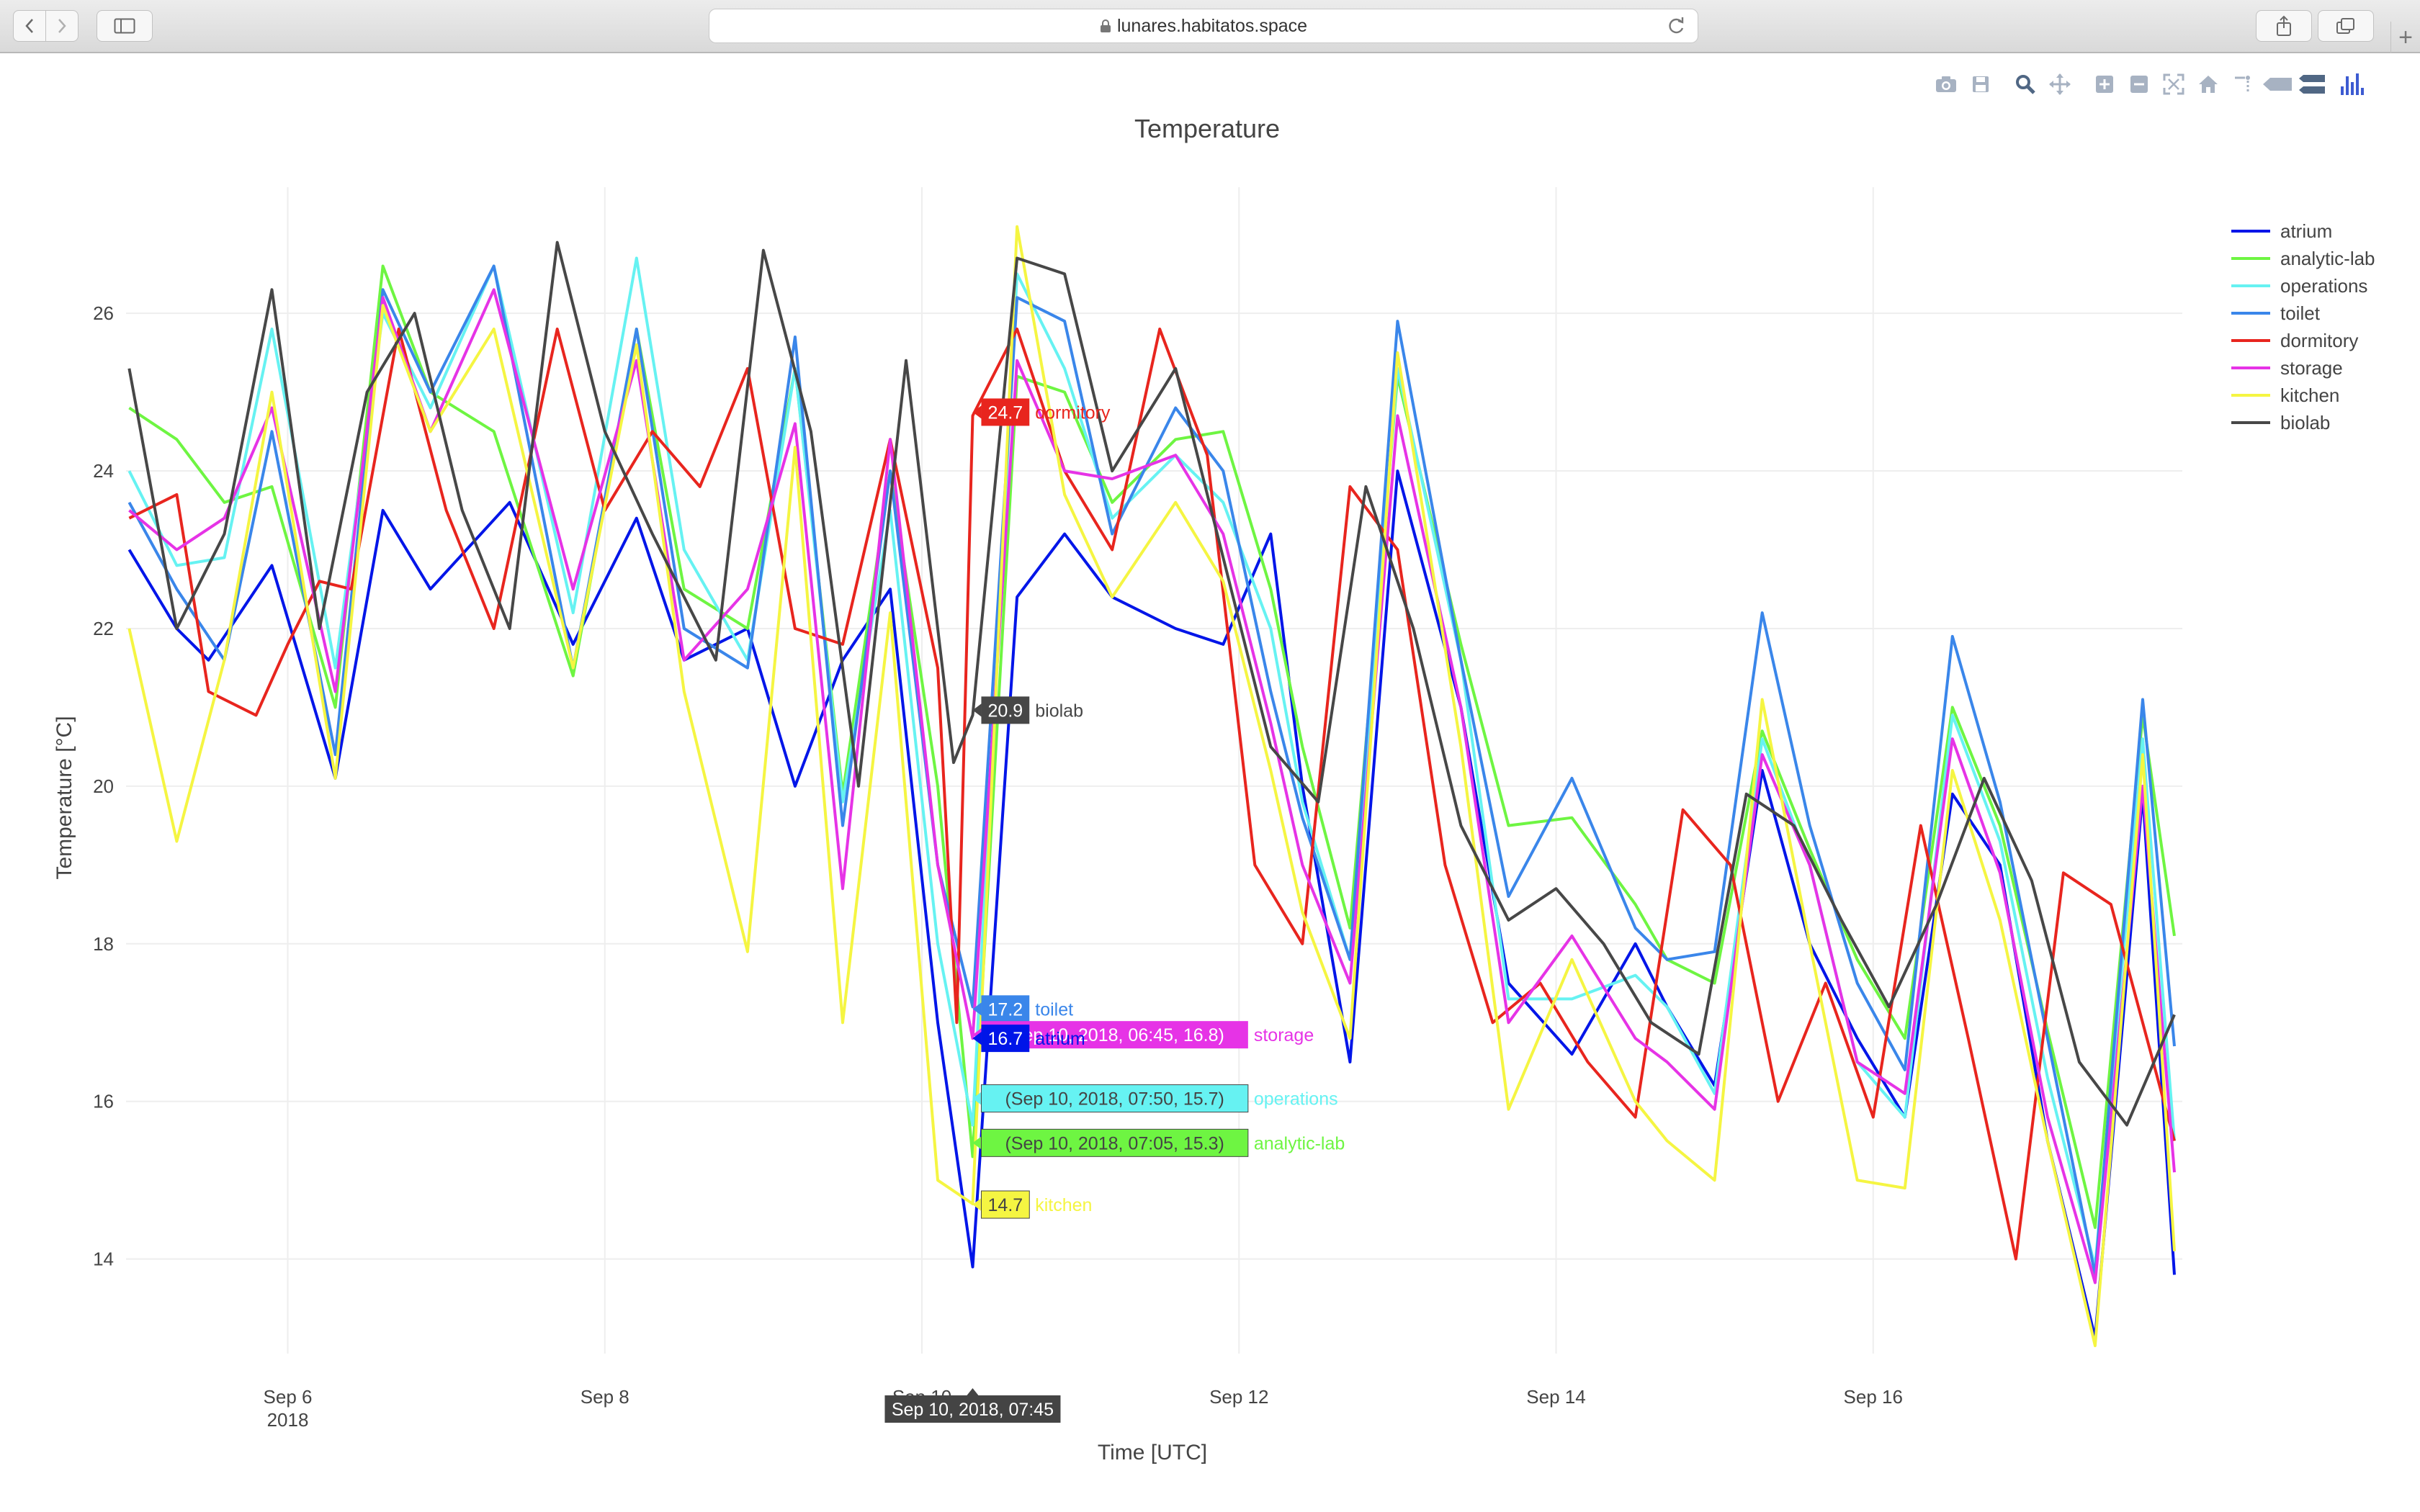 The width and height of the screenshot is (2420, 1512). What do you see at coordinates (1114, 1035) in the screenshot?
I see `hover-value-storage: (Sep 10, 2018, 06:45, 16.8)` at bounding box center [1114, 1035].